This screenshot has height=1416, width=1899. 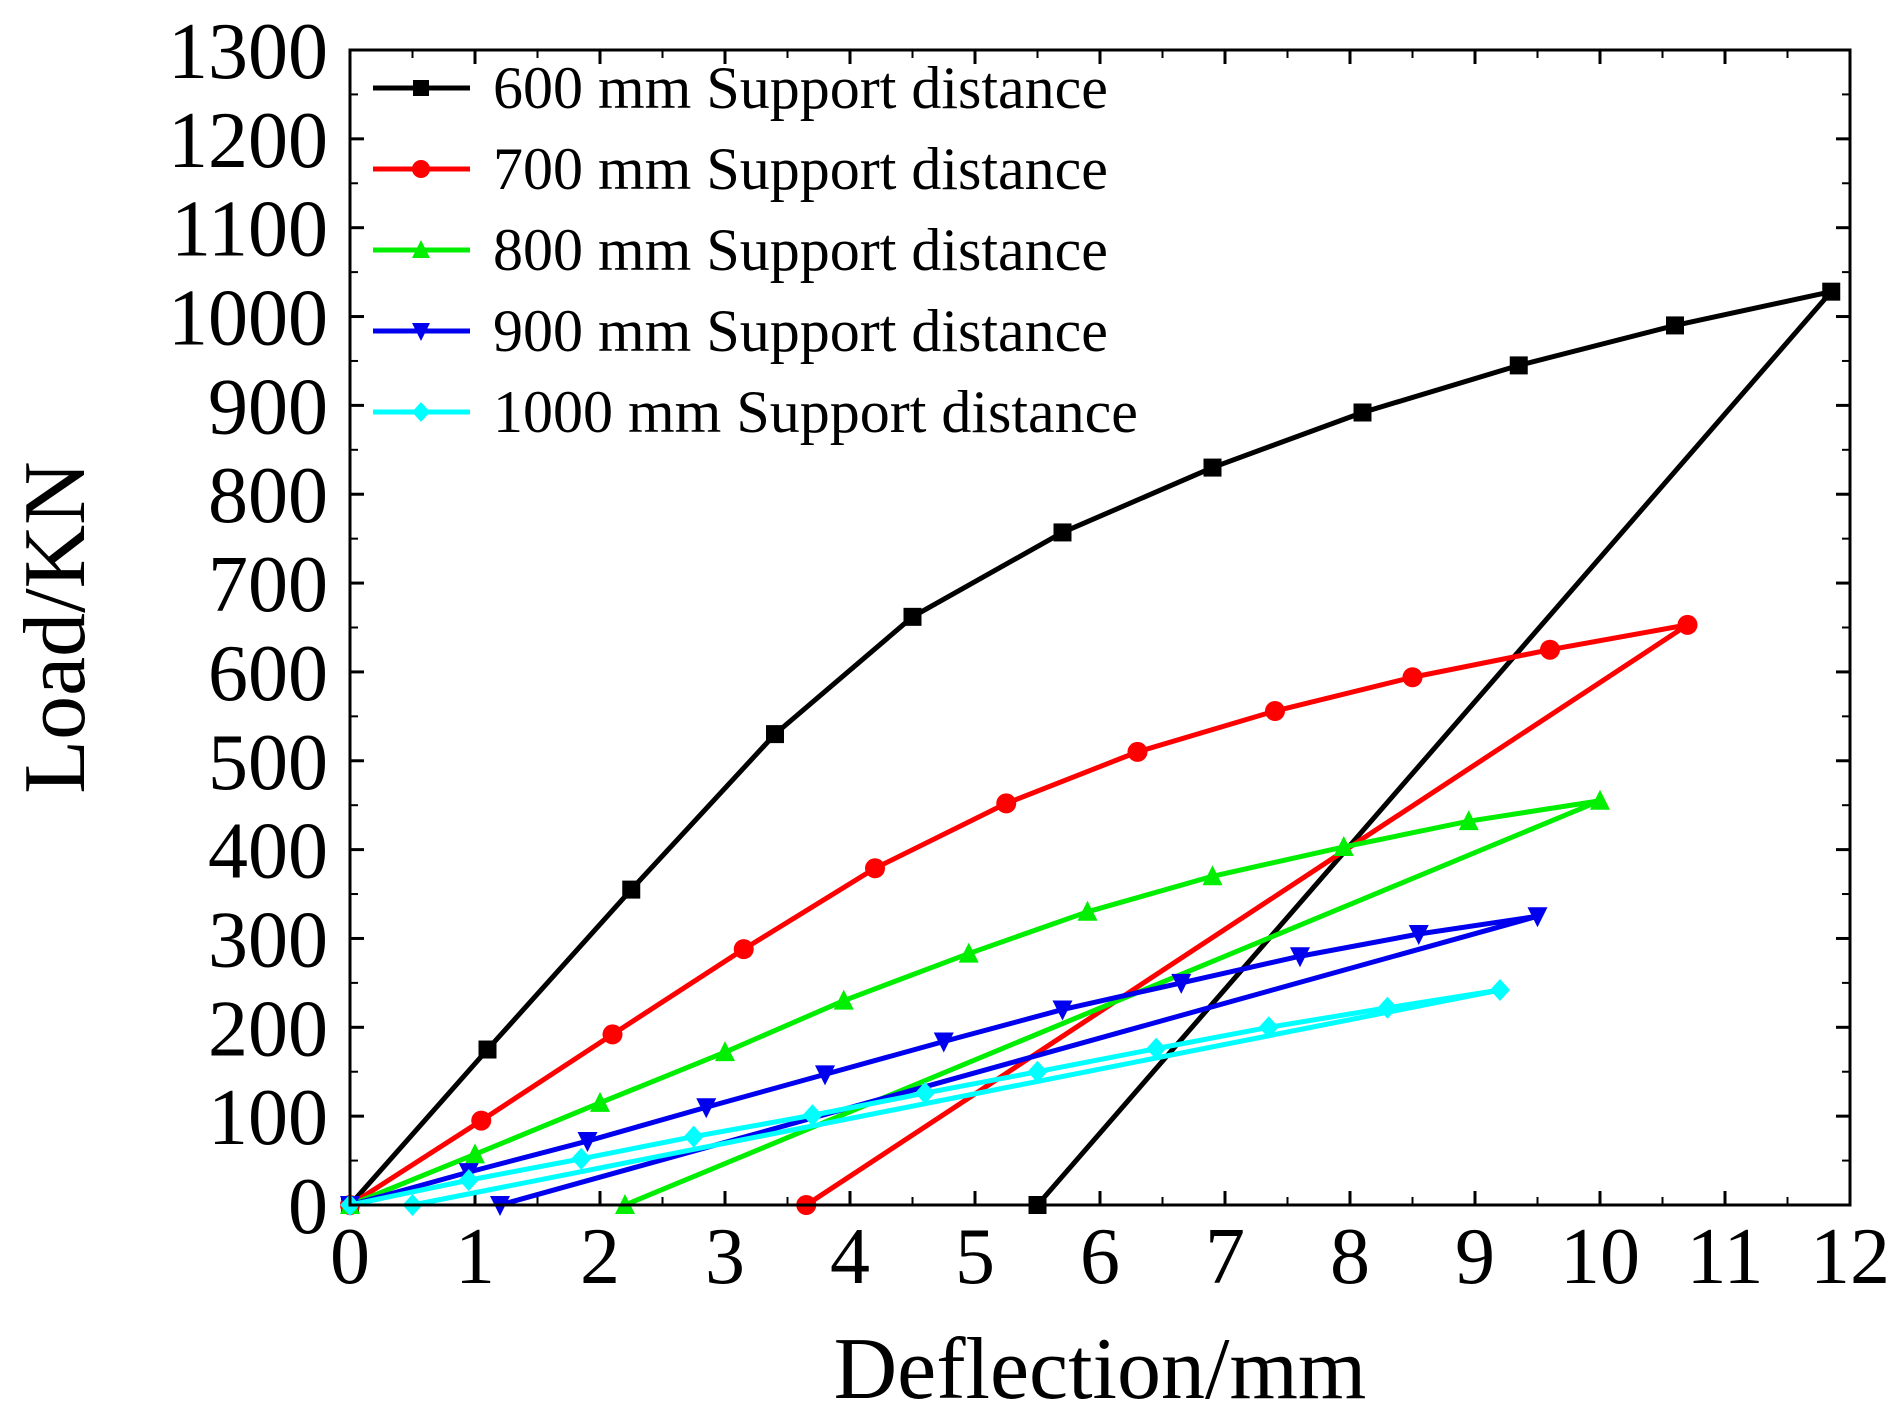 I want to click on y-tick-label: 700, so click(x=268, y=585).